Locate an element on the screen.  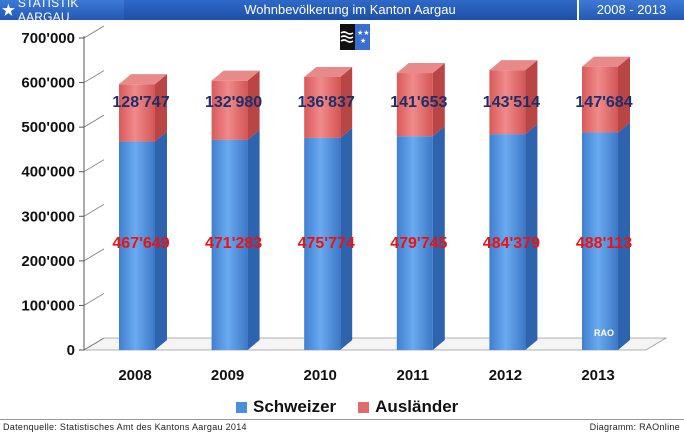
header-brand: STATISTIK AARGAU is located at coordinates (62, 12).